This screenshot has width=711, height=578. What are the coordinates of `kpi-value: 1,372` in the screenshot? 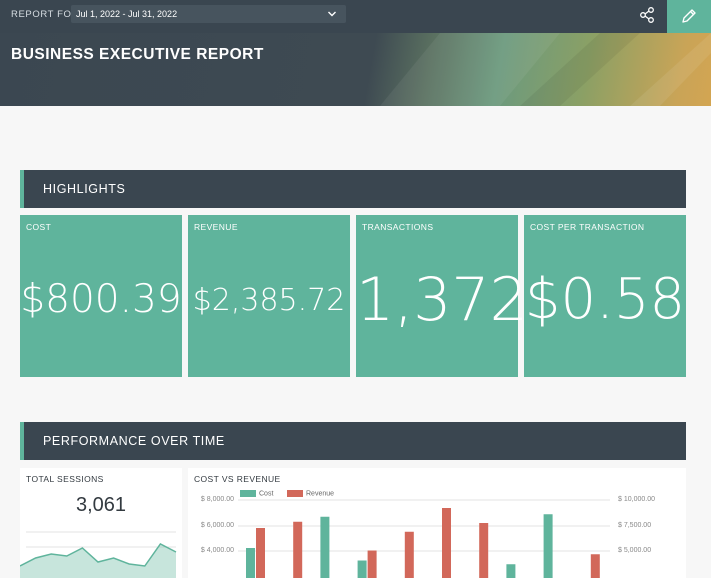 It's located at (437, 300).